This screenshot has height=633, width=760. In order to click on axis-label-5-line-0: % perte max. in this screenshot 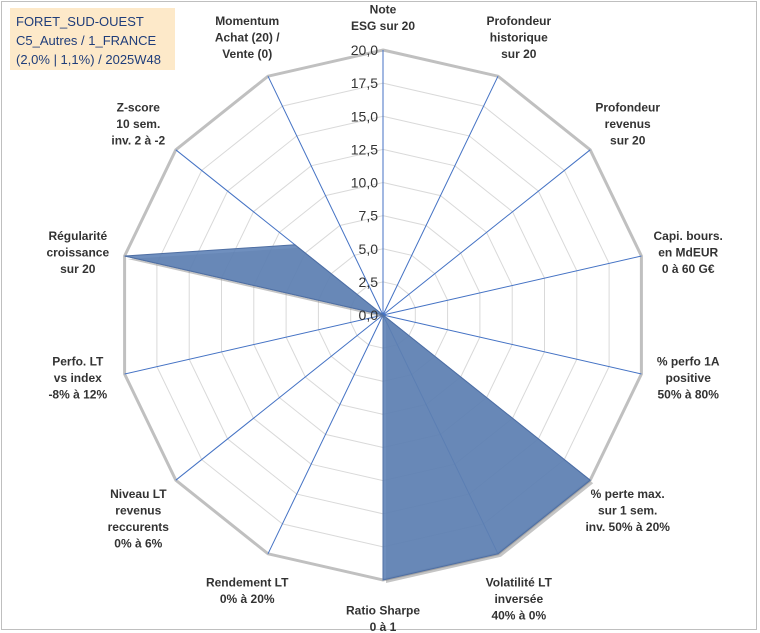, I will do `click(628, 494)`.